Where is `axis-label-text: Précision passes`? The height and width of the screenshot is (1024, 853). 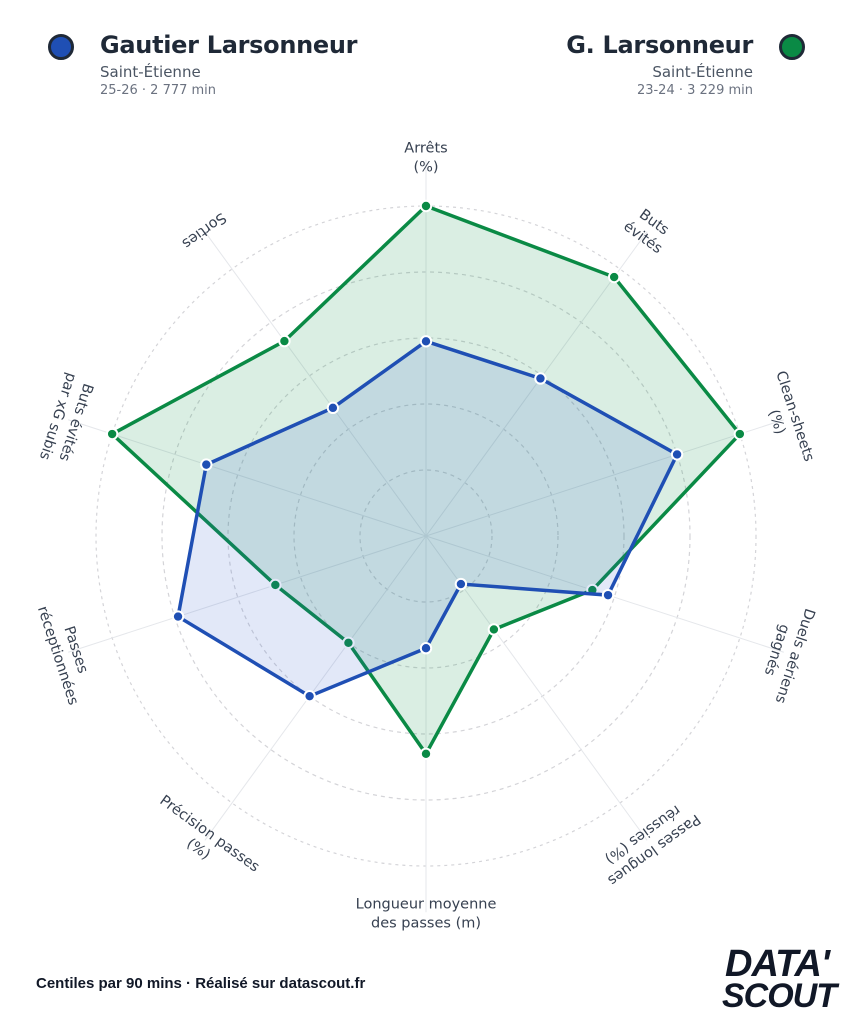
axis-label-text: Précision passes is located at coordinates (210, 834).